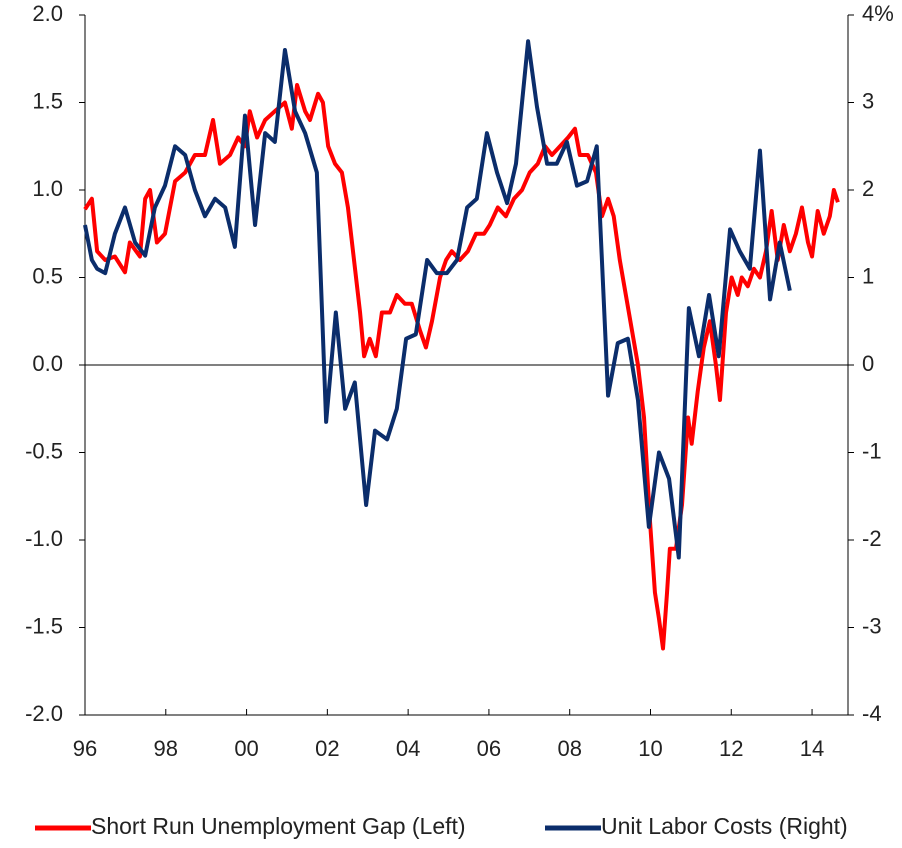 The height and width of the screenshot is (848, 902). I want to click on x-tick-label: 14, so click(812, 748).